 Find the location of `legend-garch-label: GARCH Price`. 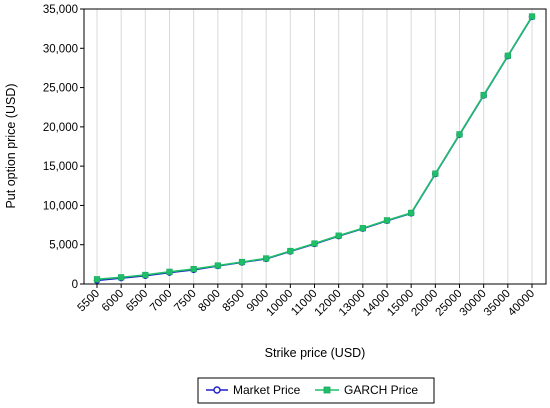

legend-garch-label: GARCH Price is located at coordinates (381, 390).